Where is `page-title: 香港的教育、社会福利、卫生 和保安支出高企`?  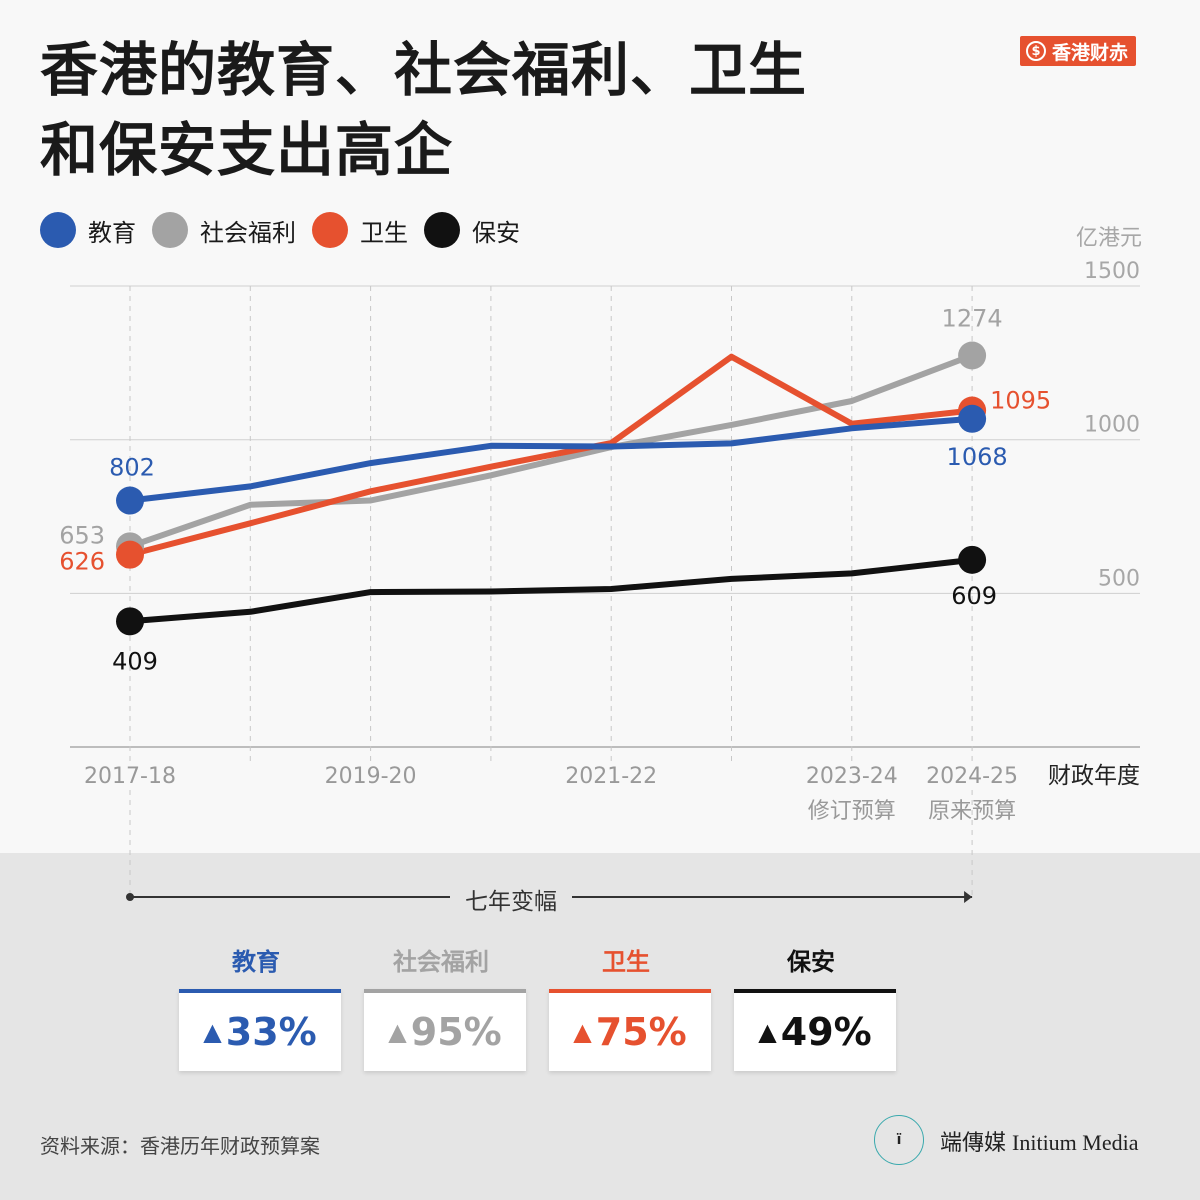 page-title: 香港的教育、社会福利、卫生 和保安支出高企 is located at coordinates (423, 110).